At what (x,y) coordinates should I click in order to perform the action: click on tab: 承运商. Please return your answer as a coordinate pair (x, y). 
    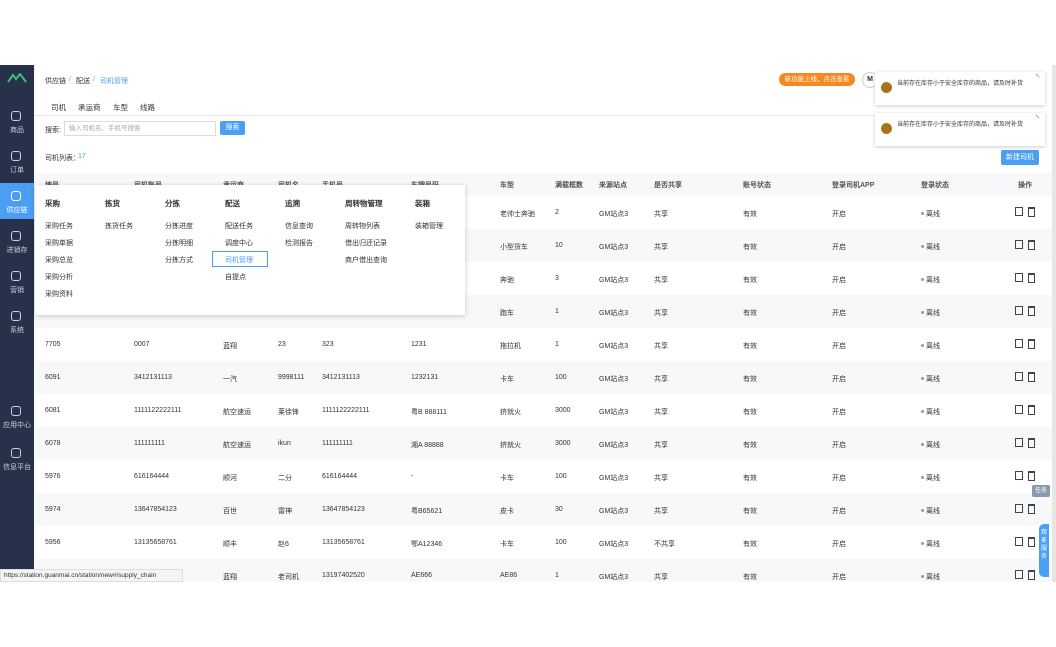
    Looking at the image, I should click on (89, 107).